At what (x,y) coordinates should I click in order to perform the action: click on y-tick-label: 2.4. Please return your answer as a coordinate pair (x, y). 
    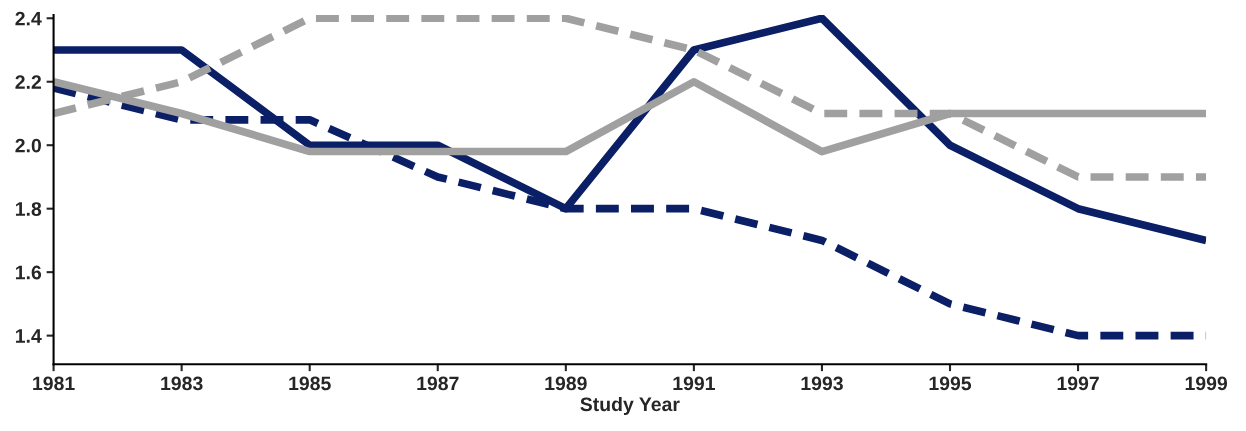
    Looking at the image, I should click on (28, 18).